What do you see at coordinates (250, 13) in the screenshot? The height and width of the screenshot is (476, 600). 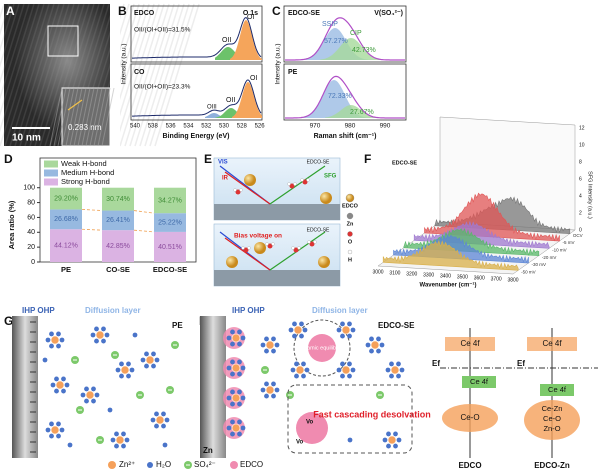 I see `label: O 1s` at bounding box center [250, 13].